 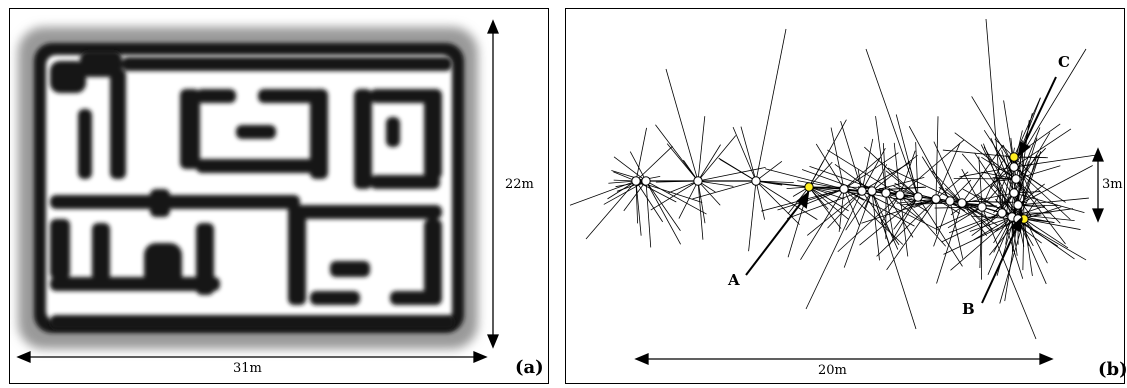 I want to click on height-label: 22m, so click(x=519, y=184).